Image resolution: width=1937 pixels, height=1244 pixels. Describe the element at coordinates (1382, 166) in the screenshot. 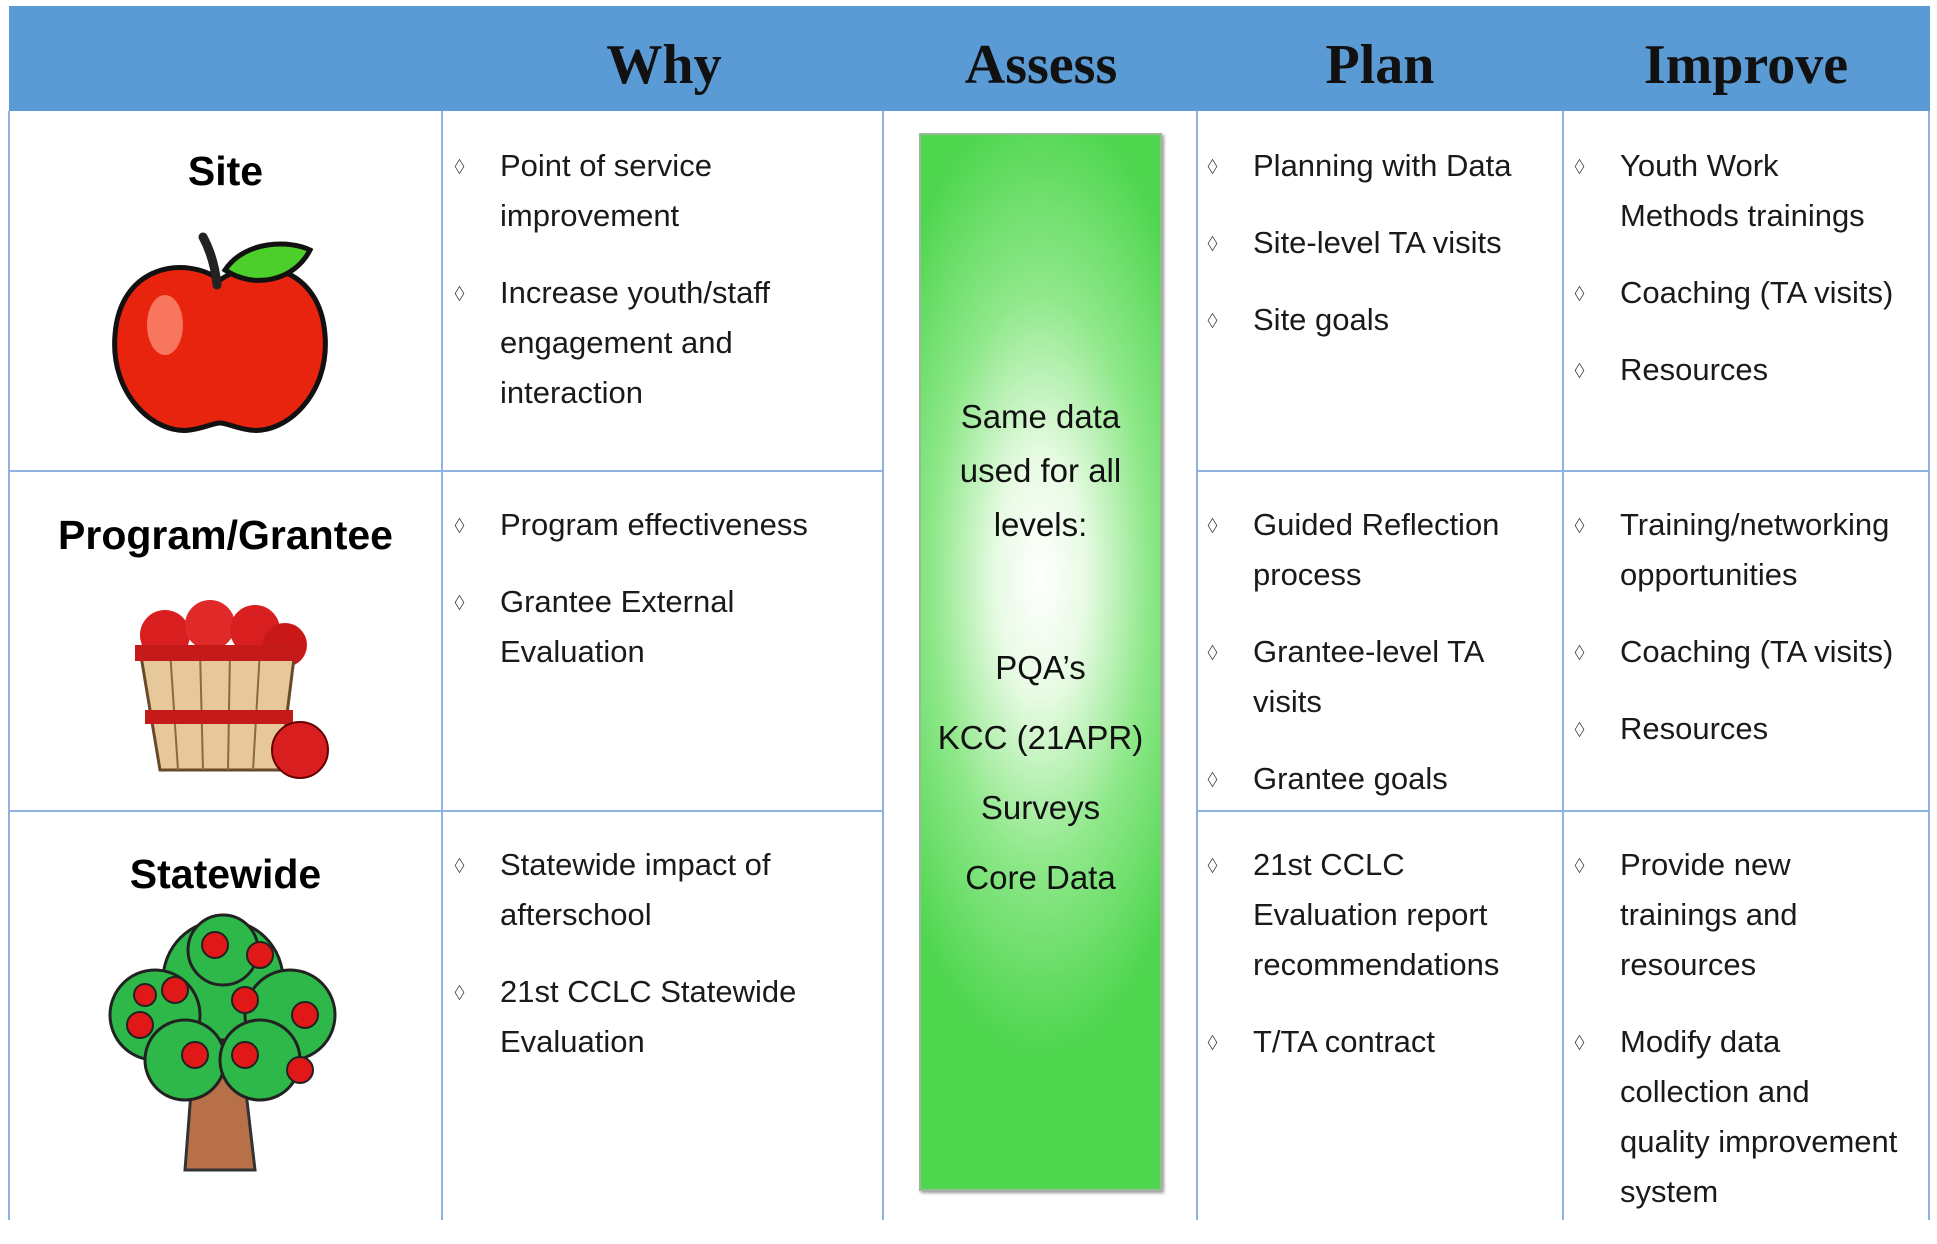

I see `bullet-item: Planning with Data` at that location.